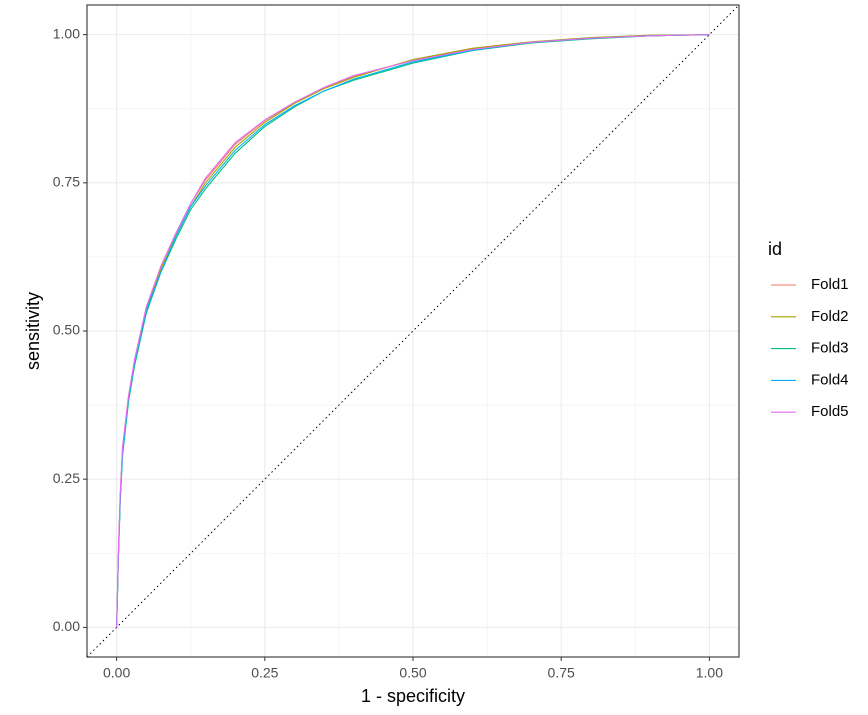  I want to click on legend-label: Fold3, so click(830, 348).